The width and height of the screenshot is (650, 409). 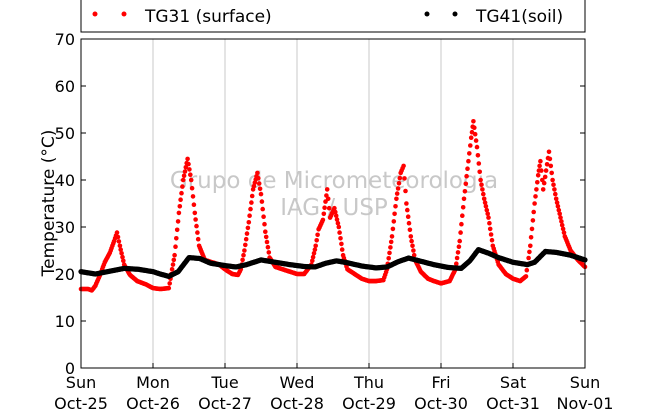 I want to click on y-tick-label: 70, so click(x=65, y=39).